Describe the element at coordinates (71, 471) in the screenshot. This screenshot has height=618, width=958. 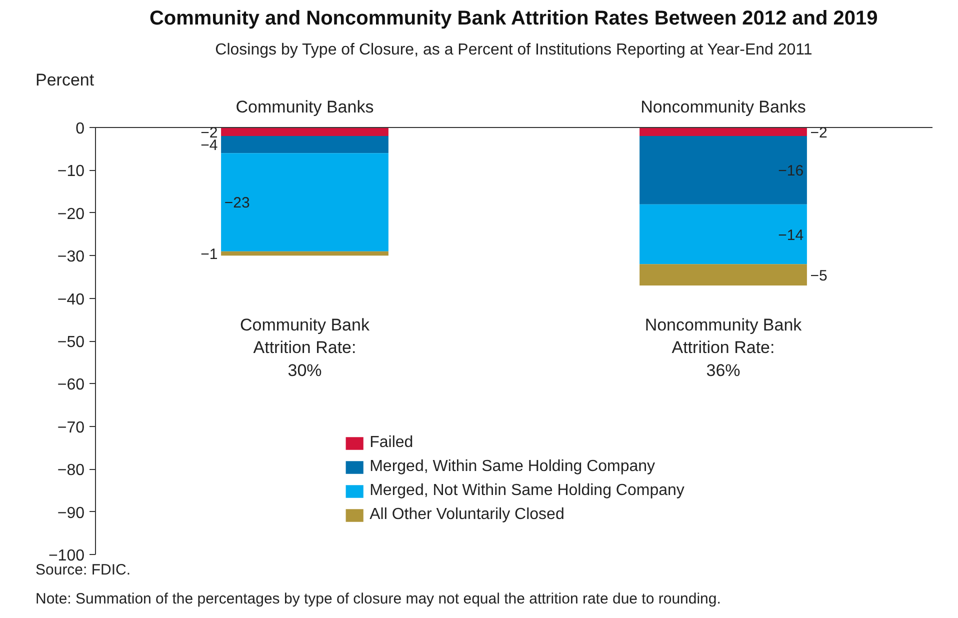
I see `y-tick-label: −80` at that location.